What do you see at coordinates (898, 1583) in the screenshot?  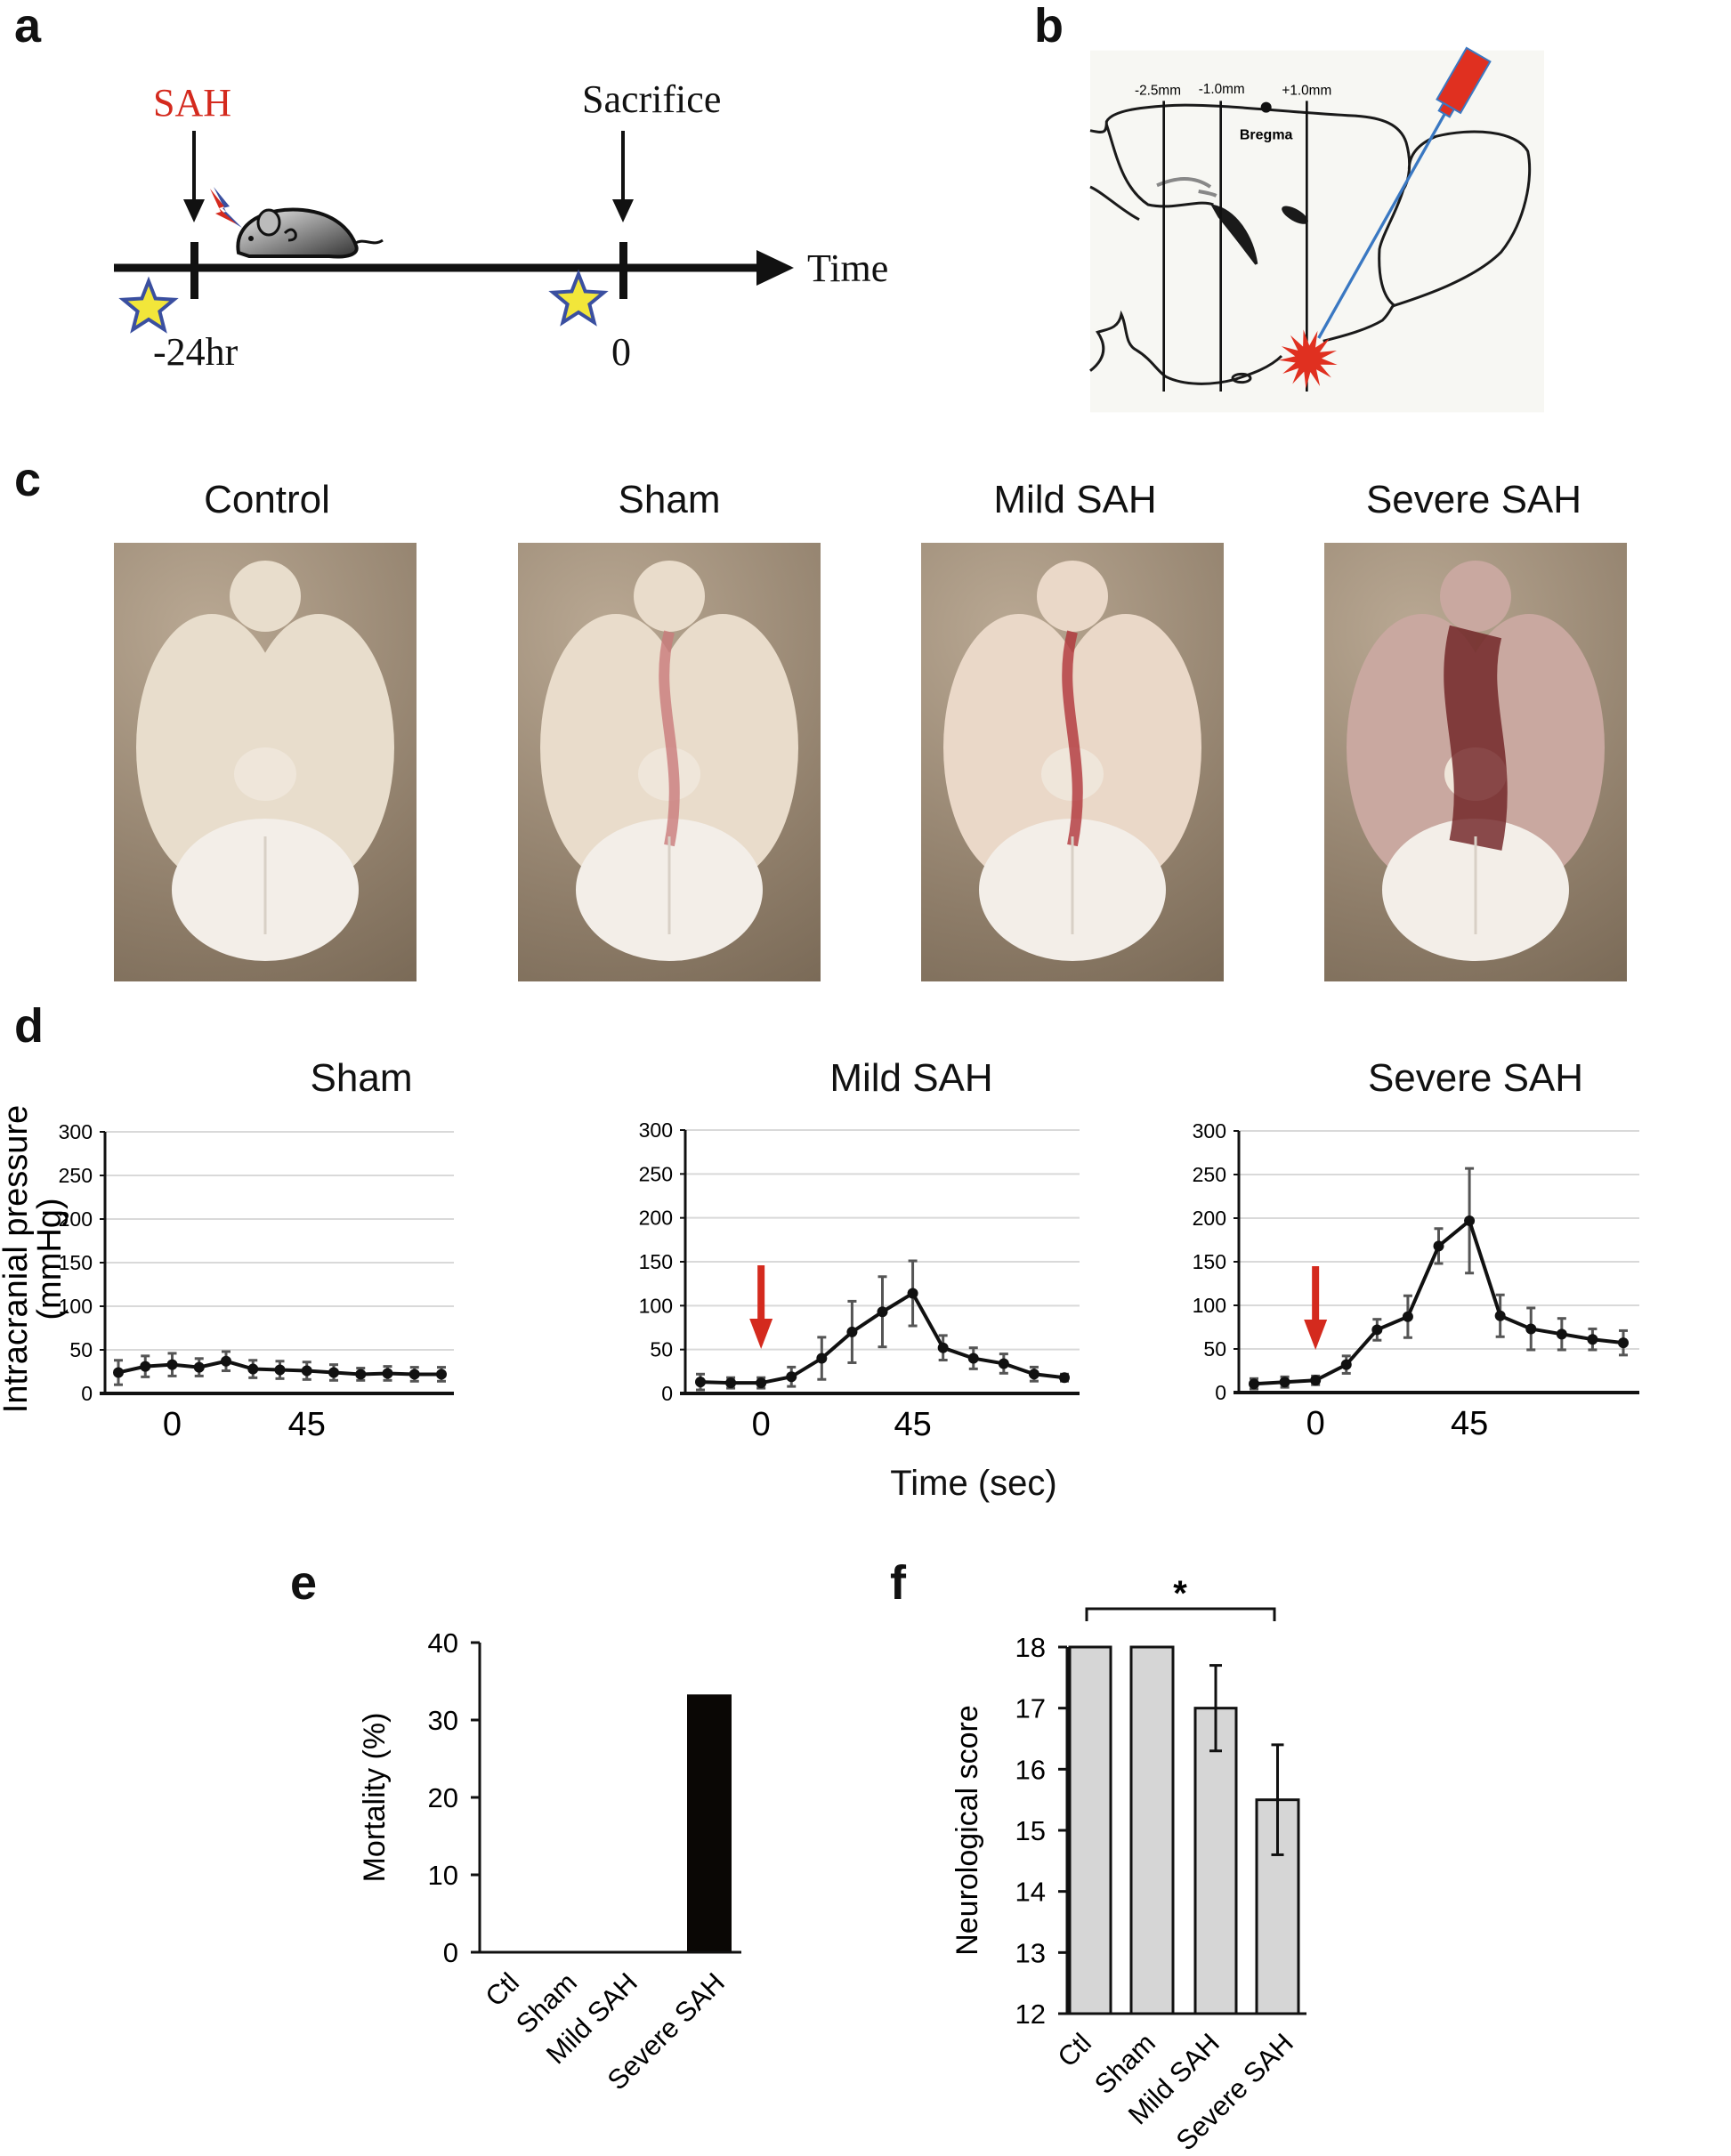 I see `panel-label-f: f` at bounding box center [898, 1583].